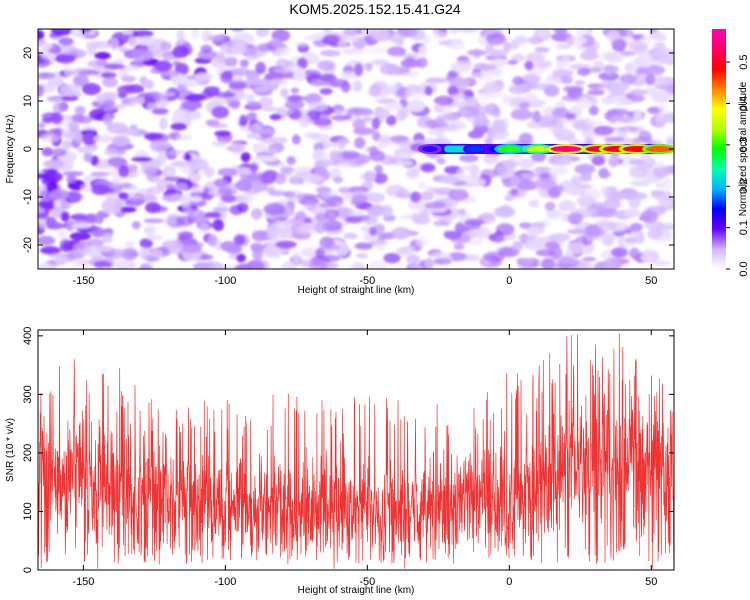 The image size is (750, 600). What do you see at coordinates (28, 245) in the screenshot?
I see `spectrogram-y-tick-label: -20` at bounding box center [28, 245].